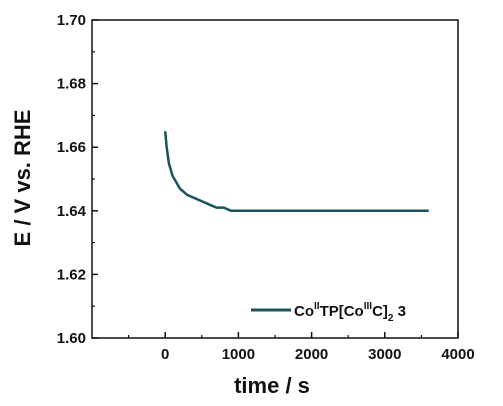 This screenshot has width=503, height=406. Describe the element at coordinates (457, 354) in the screenshot. I see `x-tick-label: 4000` at that location.